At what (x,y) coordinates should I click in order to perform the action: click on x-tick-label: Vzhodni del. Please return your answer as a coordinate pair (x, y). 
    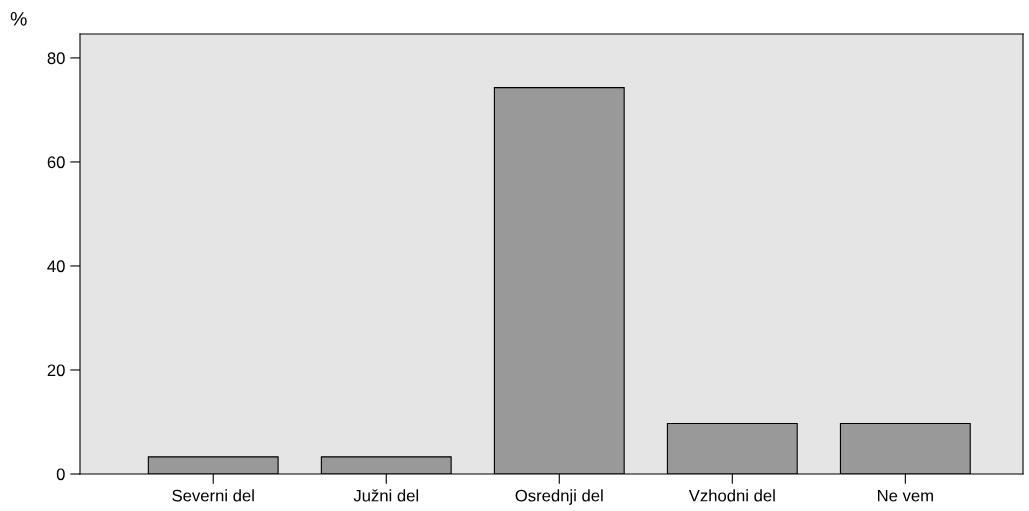
    Looking at the image, I should click on (731, 495).